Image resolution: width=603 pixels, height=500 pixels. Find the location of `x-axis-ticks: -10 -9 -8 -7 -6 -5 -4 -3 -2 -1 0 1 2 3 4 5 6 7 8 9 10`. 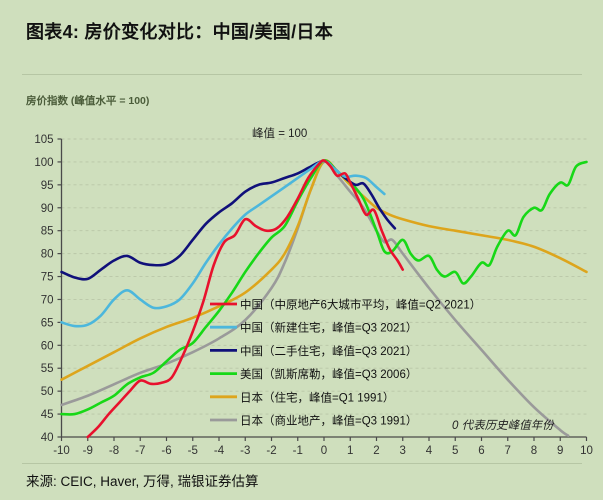

x-axis-ticks: -10 -9 -8 -7 -6 -5 -4 -3 -2 -1 0 1 2 3 4 5 6 7 8 9 10 is located at coordinates (323, 447).